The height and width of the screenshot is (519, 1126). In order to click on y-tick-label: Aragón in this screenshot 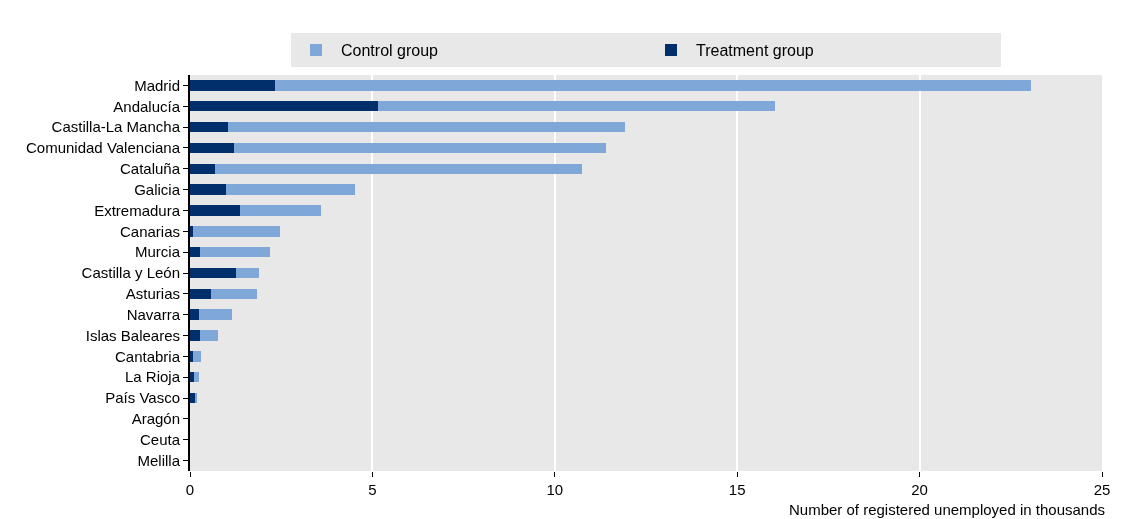, I will do `click(155, 419)`.